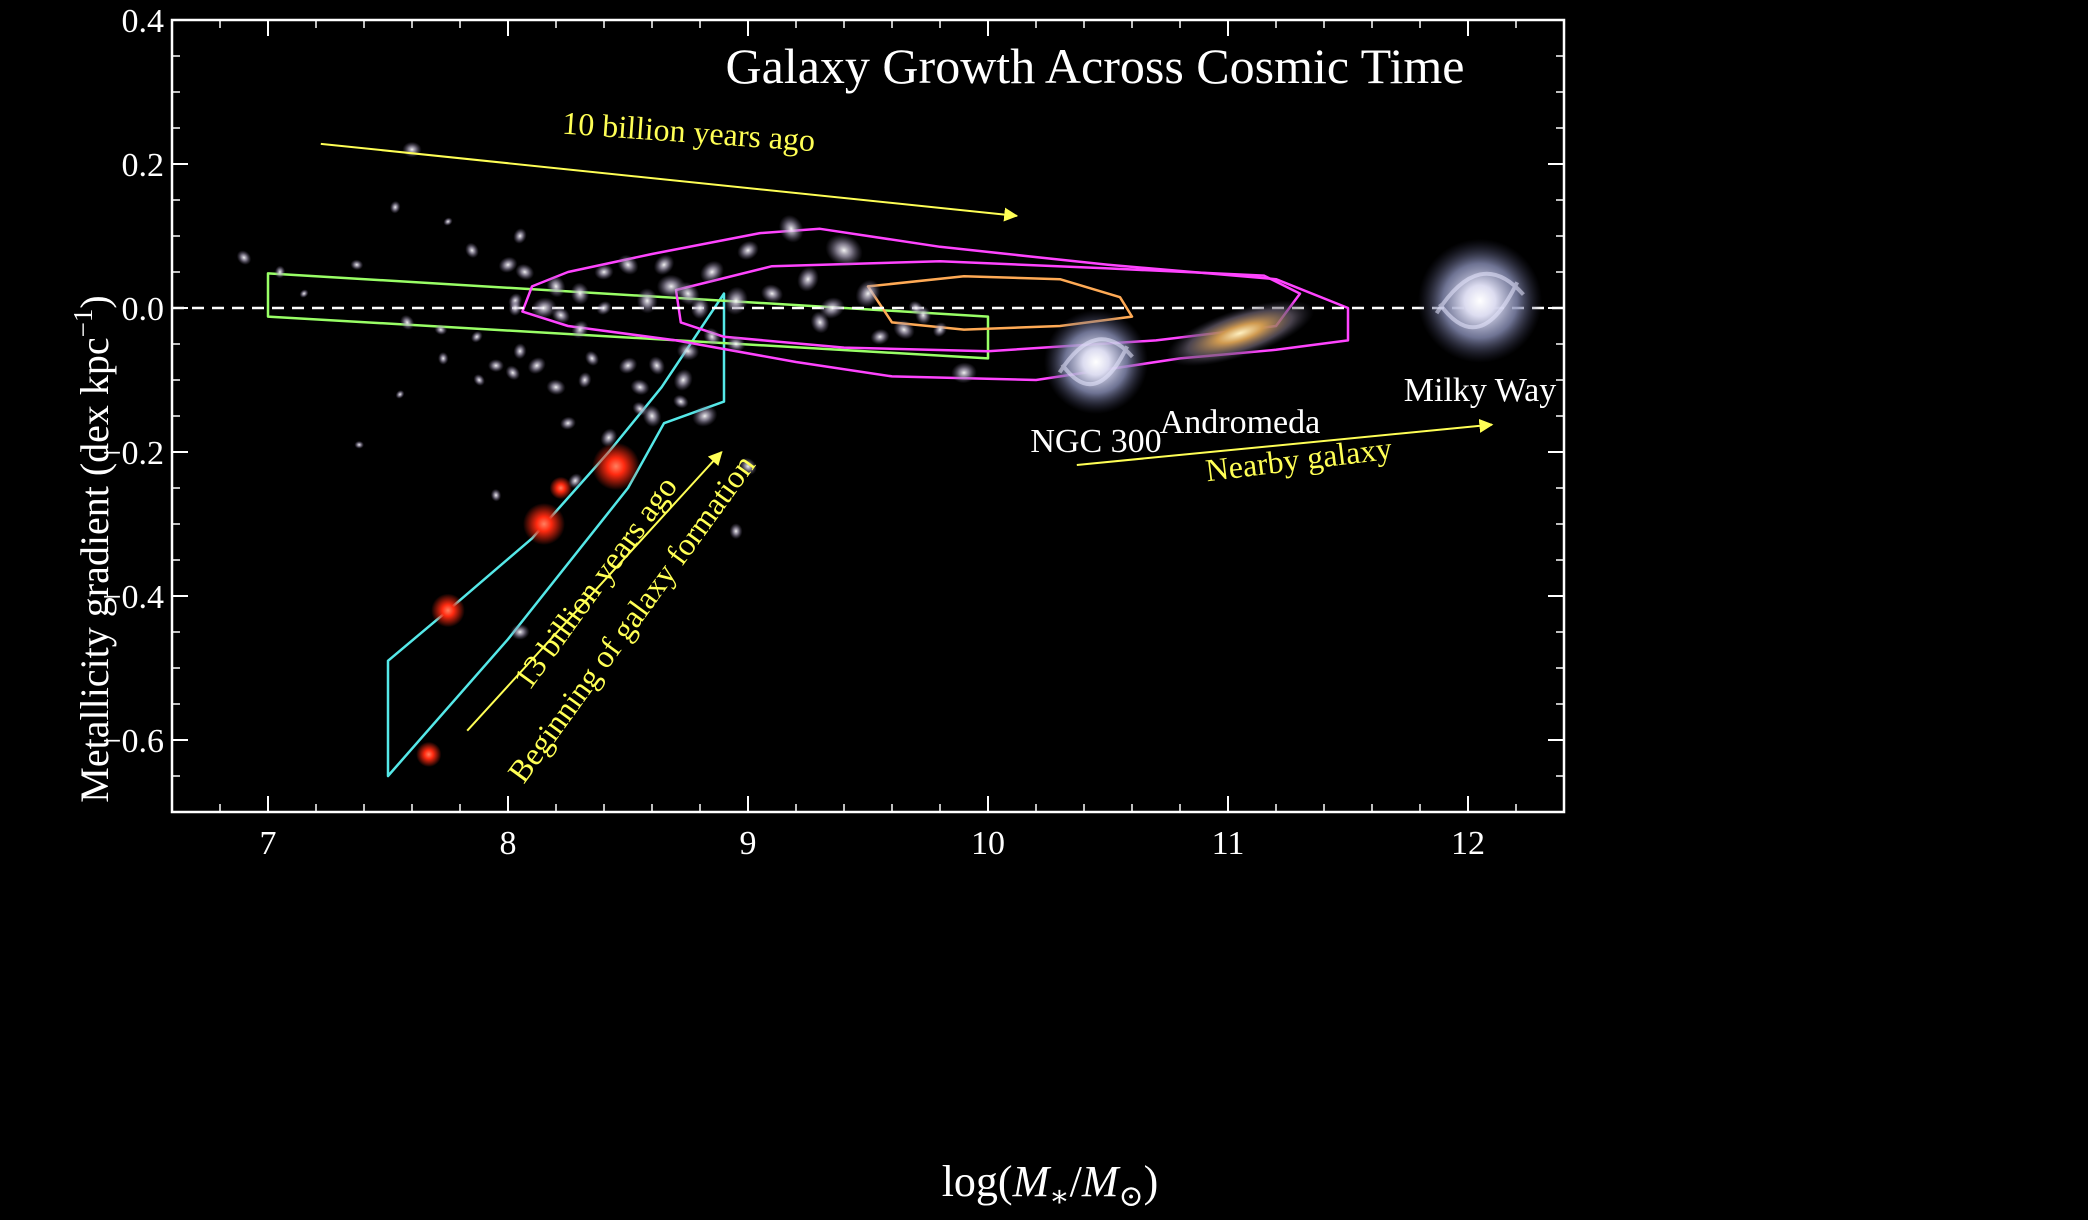 The image size is (2088, 1220). Describe the element at coordinates (268, 843) in the screenshot. I see `x-tick-label: 7` at that location.